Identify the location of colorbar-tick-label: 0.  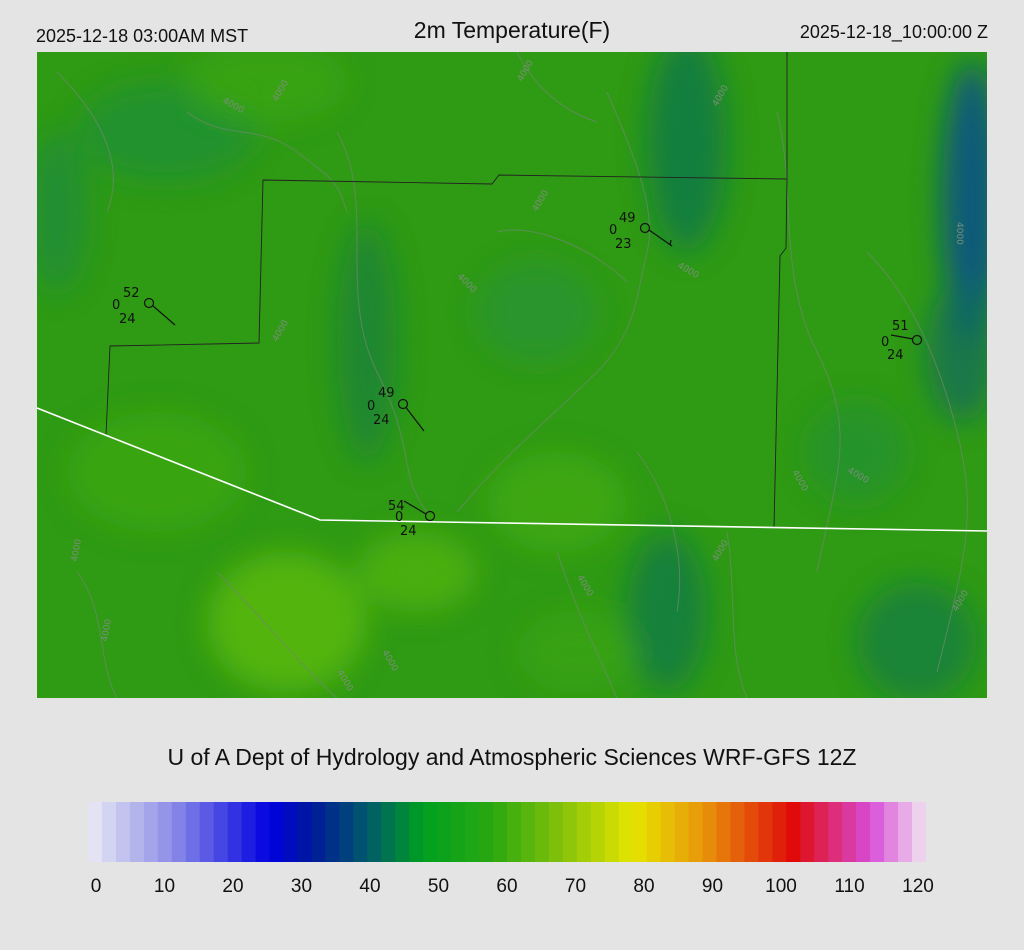
(96, 886).